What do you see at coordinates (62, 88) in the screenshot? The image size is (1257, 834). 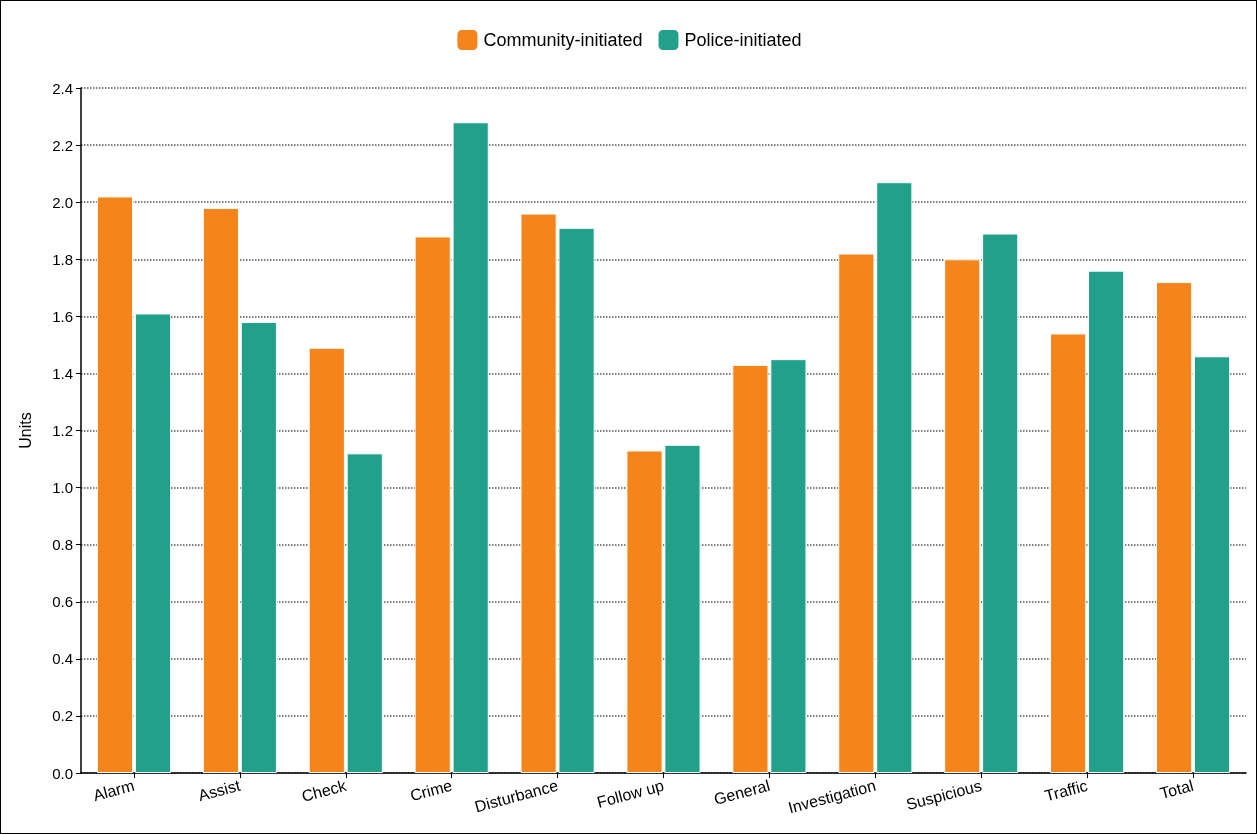 I see `y-tick-label: 2.4` at bounding box center [62, 88].